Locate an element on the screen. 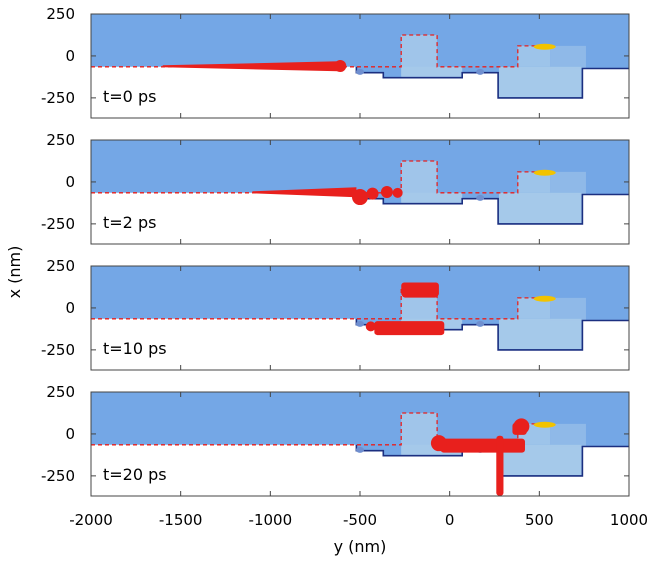 The image size is (655, 561). x-tick-label: -500 is located at coordinates (360, 520).